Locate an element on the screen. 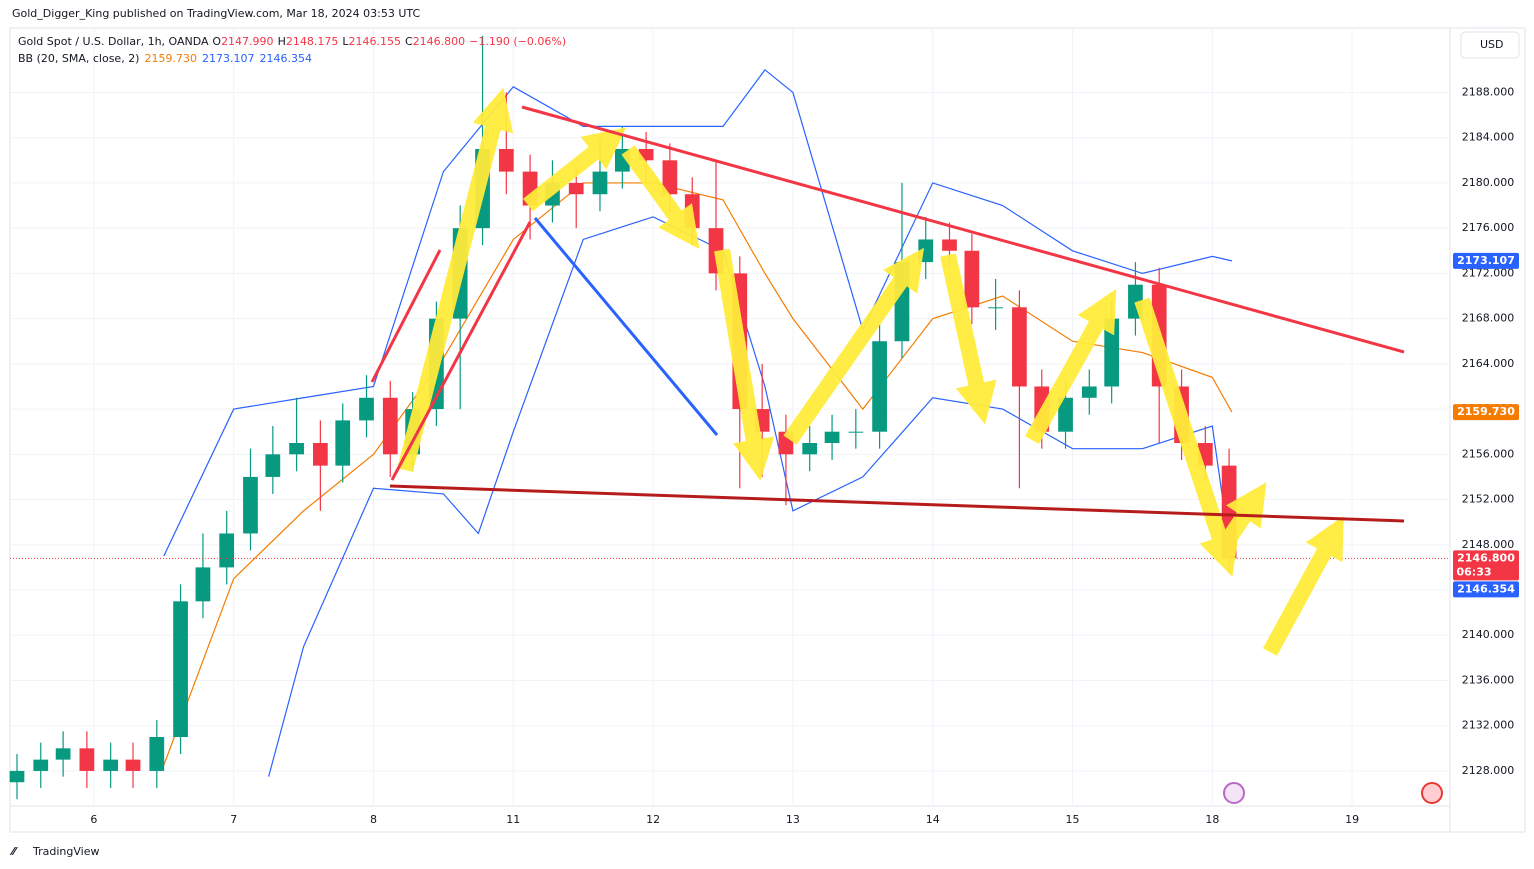  x-tick-label: 19 is located at coordinates (1352, 819).